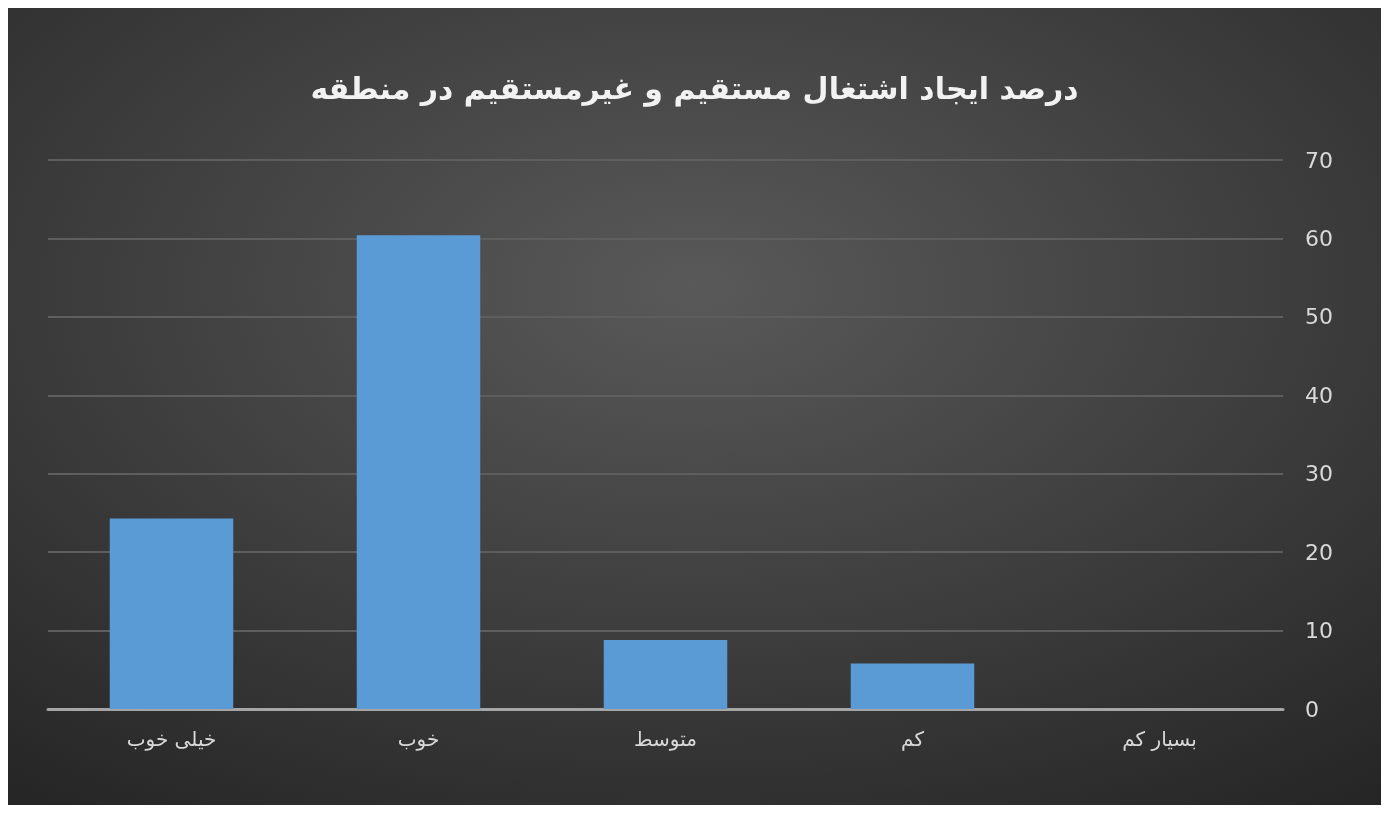 The width and height of the screenshot is (1389, 821). I want to click on x-tick-label: بسیار کم, so click(1159, 739).